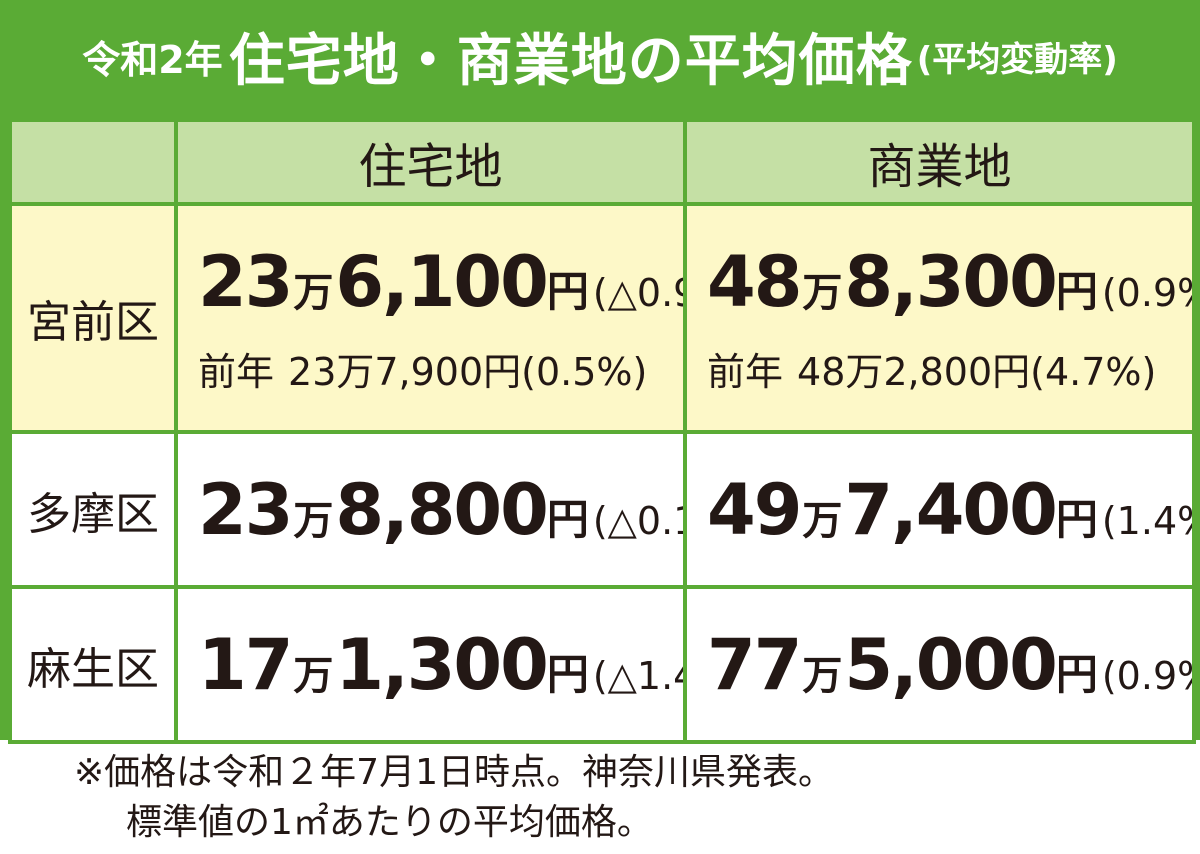 The image size is (1200, 854). Describe the element at coordinates (754, 509) in the screenshot. I see `price-man: 49` at that location.